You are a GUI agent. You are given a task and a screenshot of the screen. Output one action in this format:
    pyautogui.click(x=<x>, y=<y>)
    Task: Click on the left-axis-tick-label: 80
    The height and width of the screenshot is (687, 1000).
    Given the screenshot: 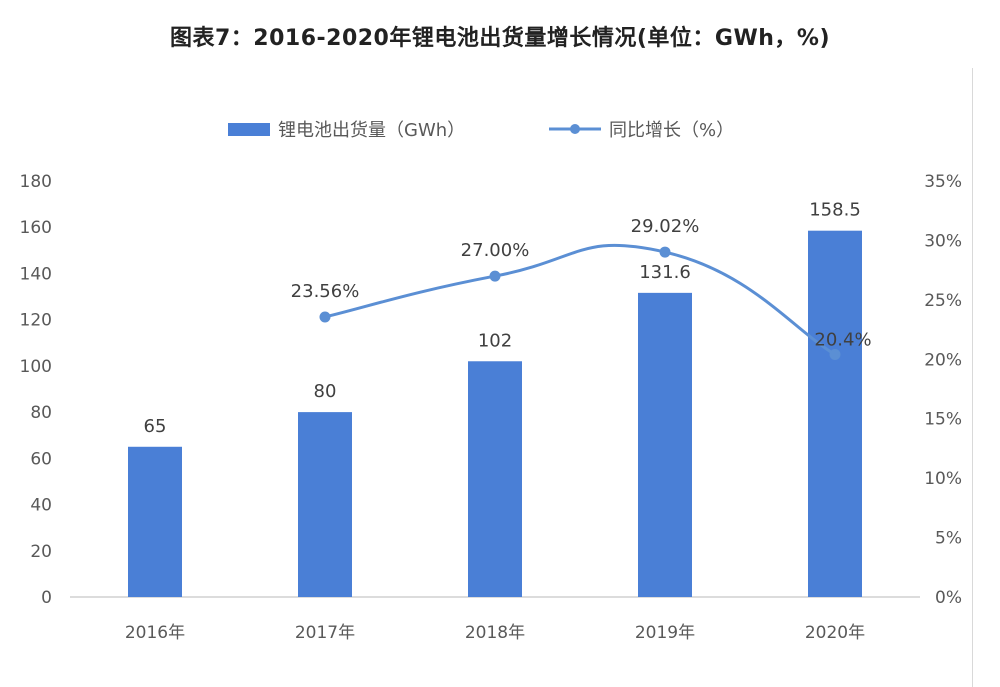 What is the action you would take?
    pyautogui.click(x=41, y=413)
    